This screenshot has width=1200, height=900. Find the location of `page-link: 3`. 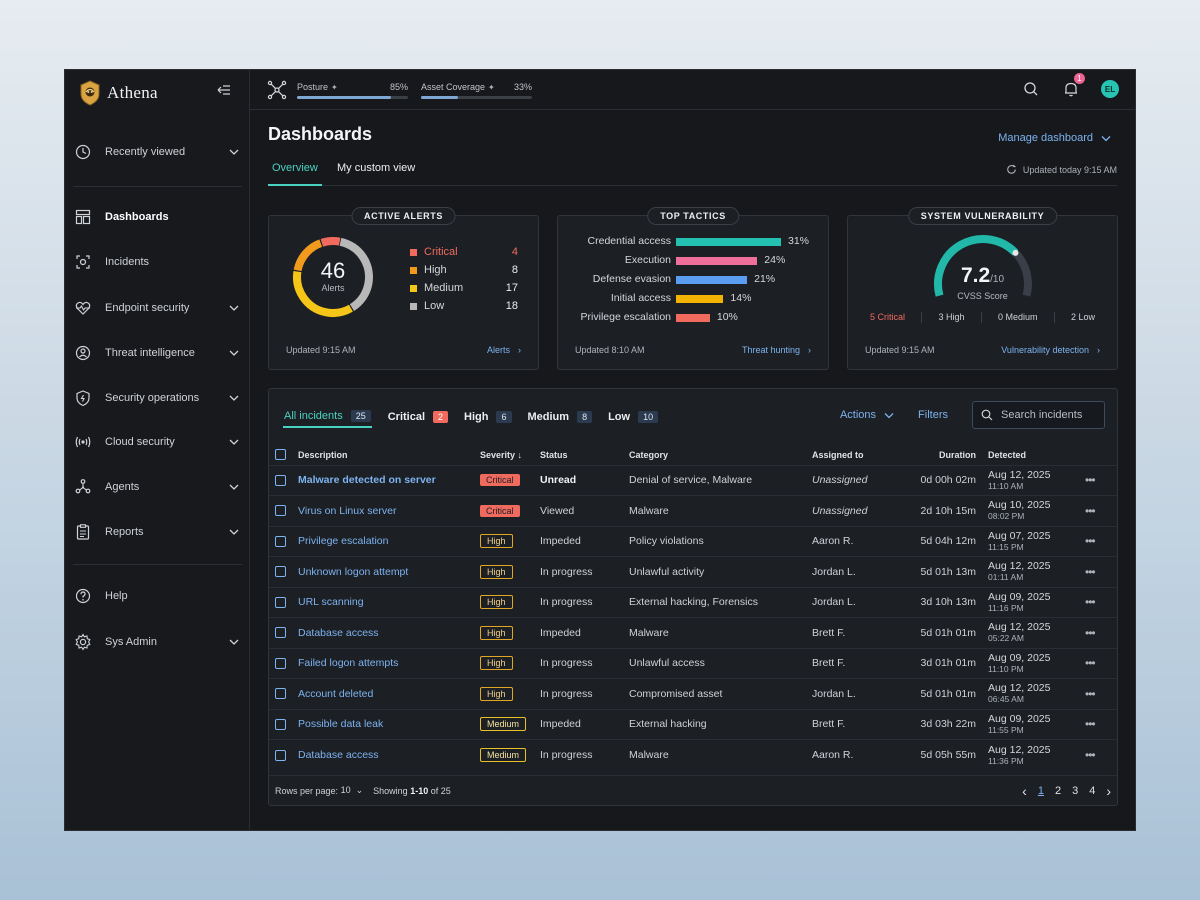

page-link: 3 is located at coordinates (1075, 791).